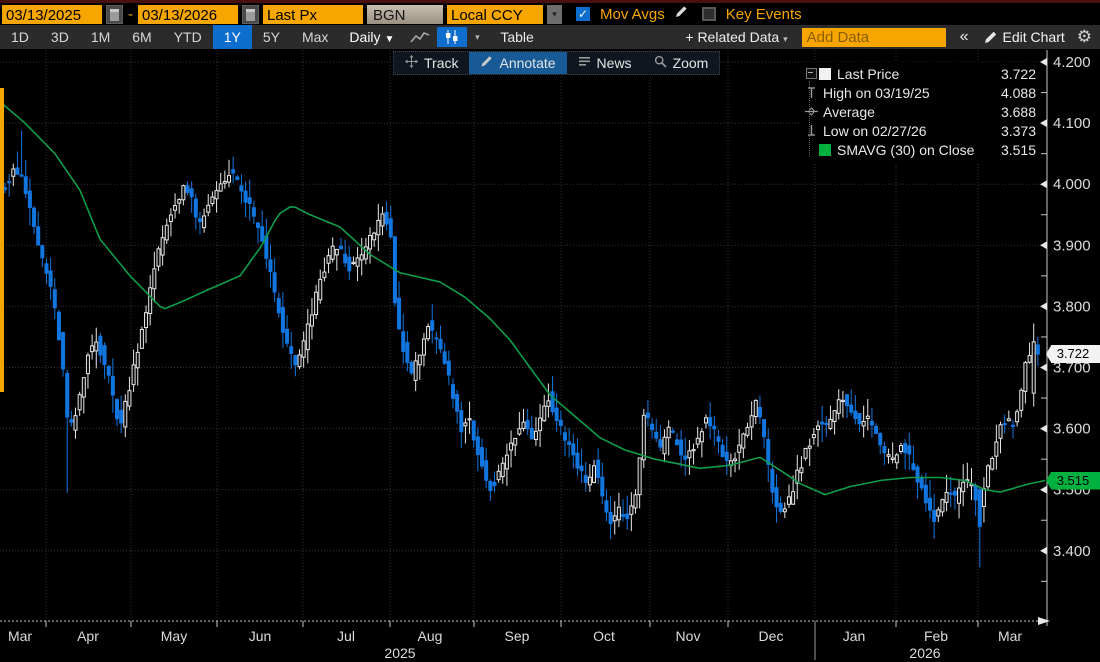  Describe the element at coordinates (660, 63) in the screenshot. I see `zoom-icon` at that location.